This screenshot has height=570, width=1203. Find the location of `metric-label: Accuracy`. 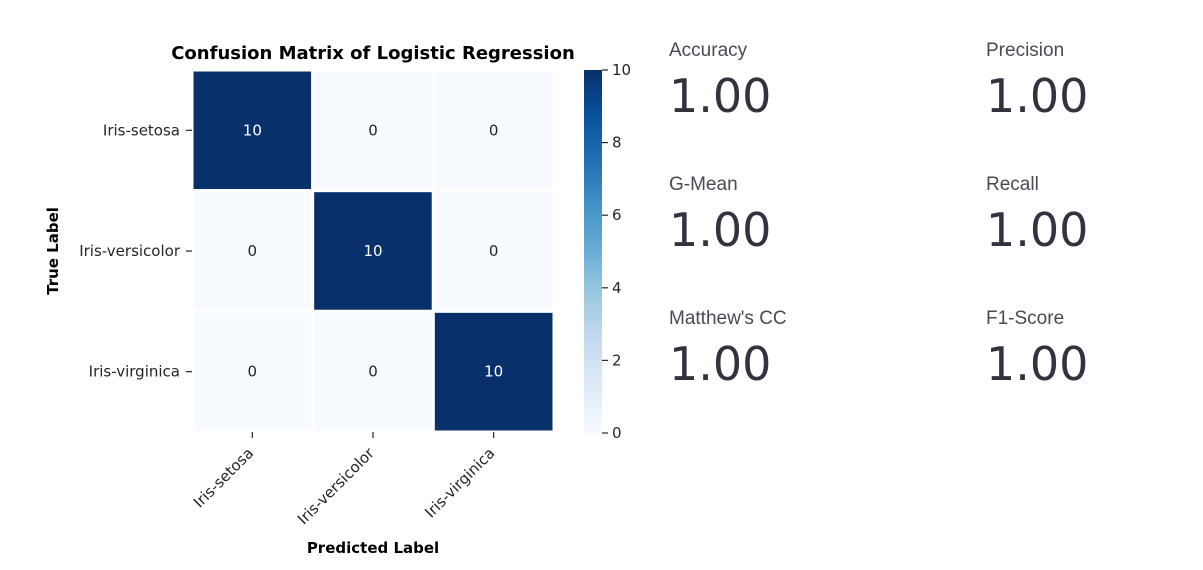

metric-label: Accuracy is located at coordinates (708, 50).